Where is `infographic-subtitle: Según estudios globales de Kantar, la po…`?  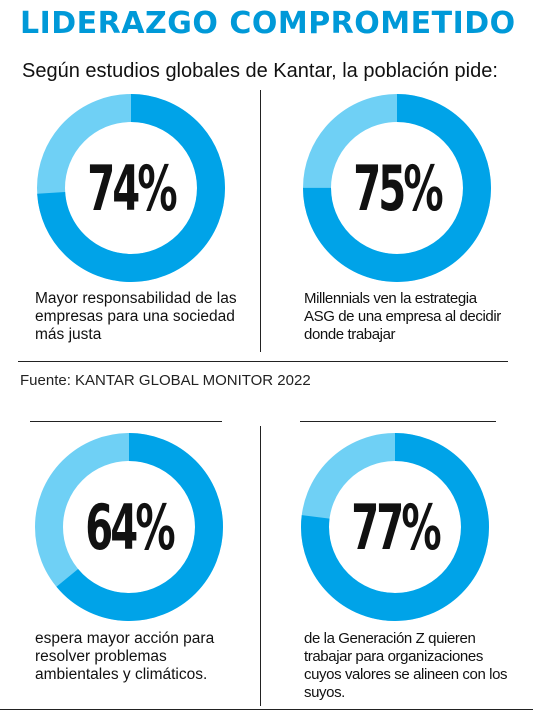
infographic-subtitle: Según estudios globales de Kantar, la po… is located at coordinates (260, 71).